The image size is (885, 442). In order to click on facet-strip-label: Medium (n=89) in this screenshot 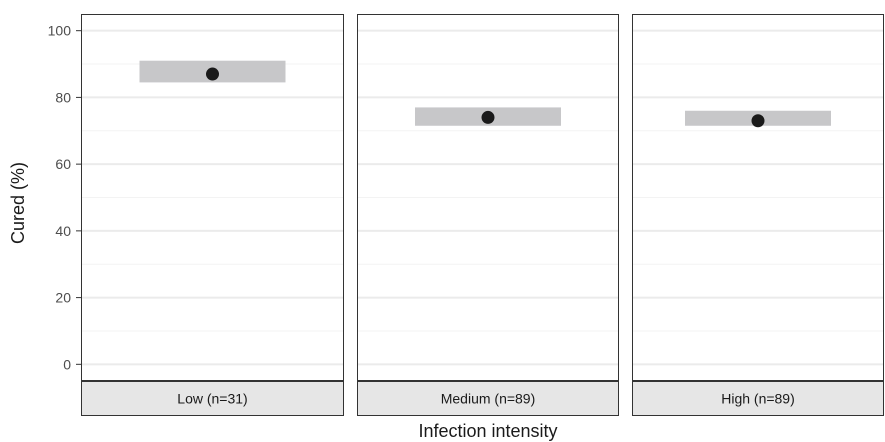, I will do `click(488, 399)`.